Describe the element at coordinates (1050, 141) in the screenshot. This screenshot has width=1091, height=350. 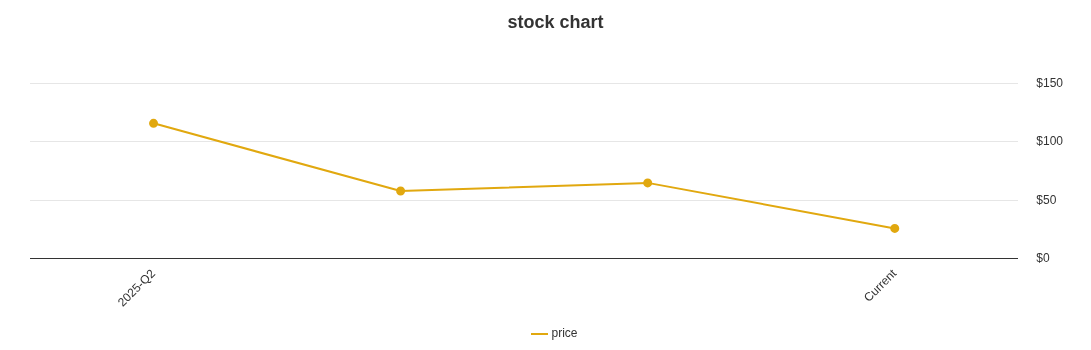
I see `y-tick-label: $100` at that location.